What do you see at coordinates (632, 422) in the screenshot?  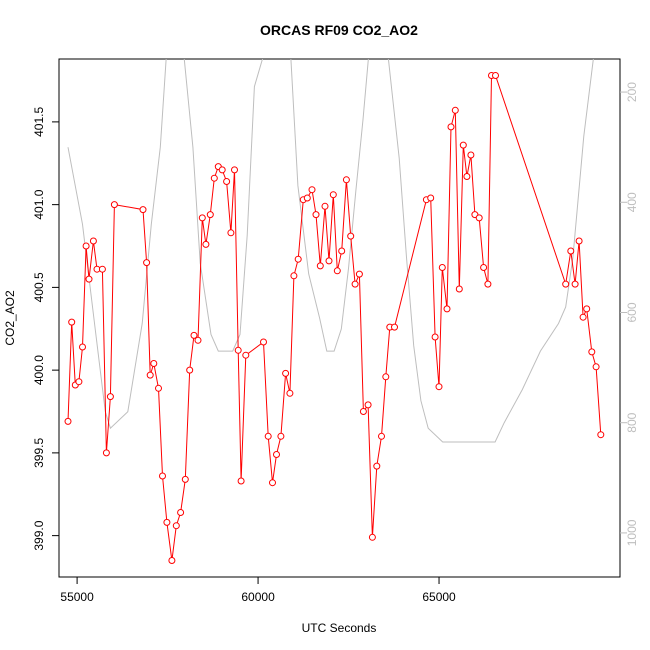 I see `y2-tick-label: 800` at bounding box center [632, 422].